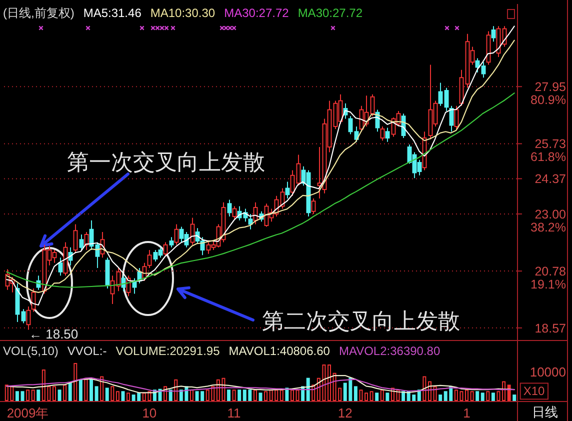 This screenshot has width=572, height=421. Describe the element at coordinates (168, 351) in the screenshot. I see `text: VOLUME:20291.95` at that location.